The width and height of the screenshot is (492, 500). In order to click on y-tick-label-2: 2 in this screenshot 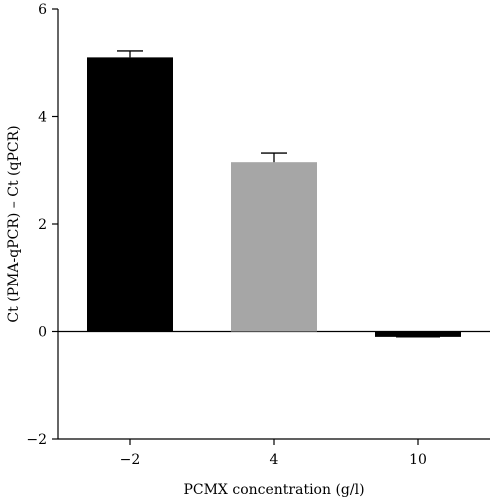, I will do `click(42, 225)`.